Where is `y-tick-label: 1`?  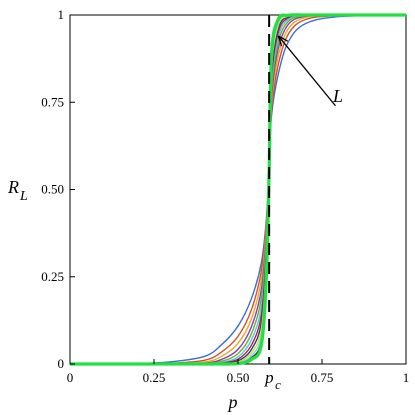
y-tick-label: 1 is located at coordinates (61, 14).